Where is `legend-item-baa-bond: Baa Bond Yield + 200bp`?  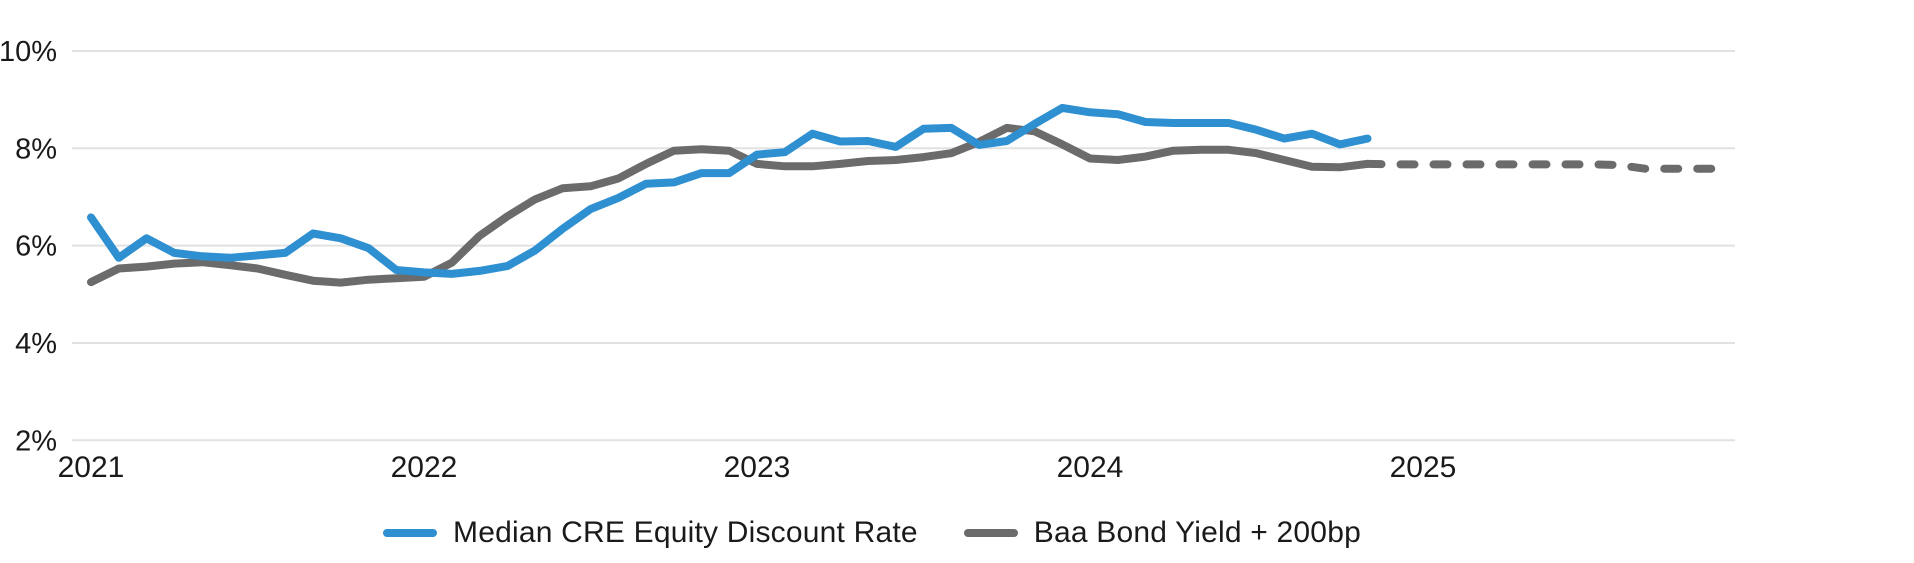 legend-item-baa-bond: Baa Bond Yield + 200bp is located at coordinates (1162, 533).